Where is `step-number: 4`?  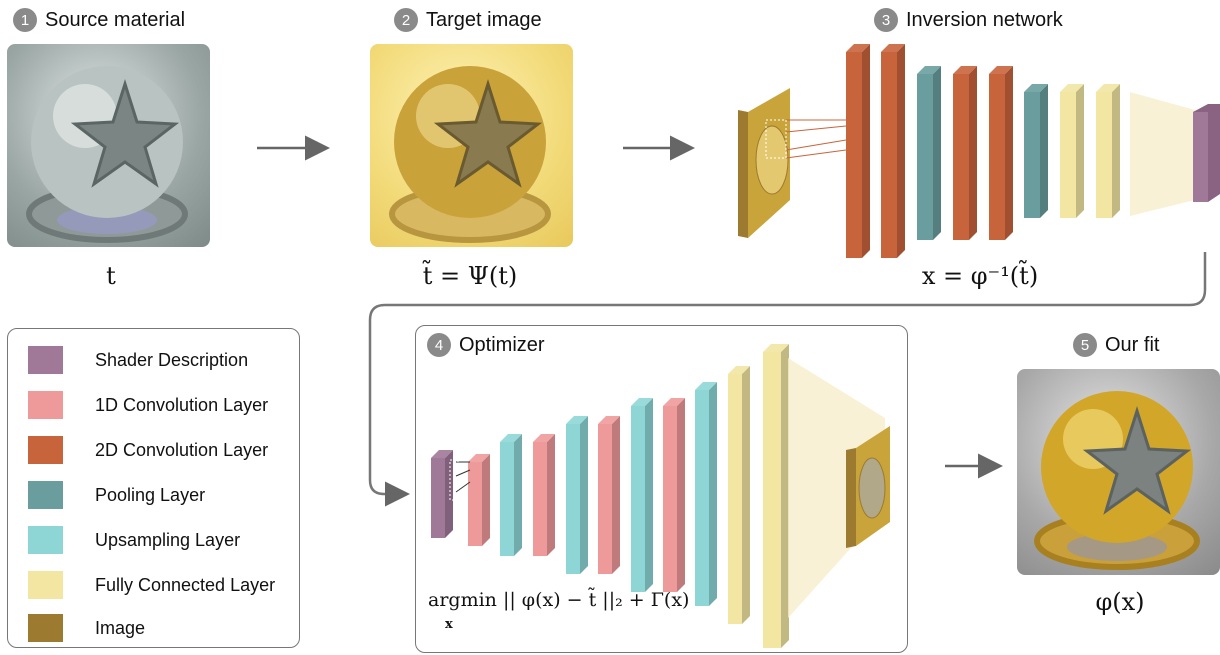
step-number: 4 is located at coordinates (439, 345).